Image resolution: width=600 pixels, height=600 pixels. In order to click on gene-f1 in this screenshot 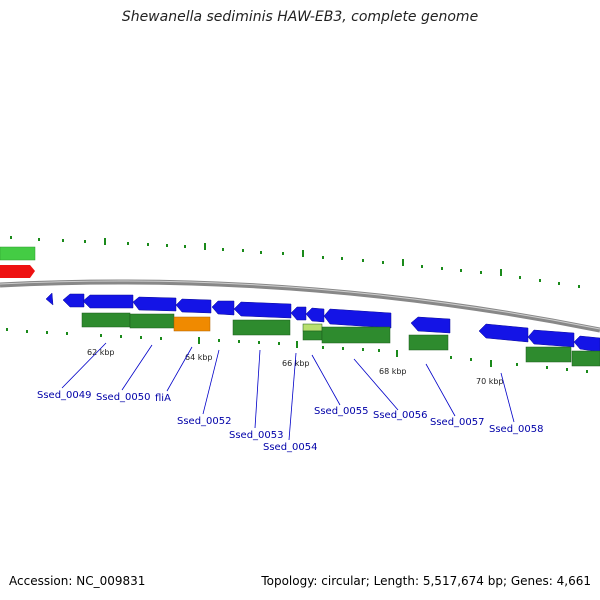, I will do `click(49, 299)`.